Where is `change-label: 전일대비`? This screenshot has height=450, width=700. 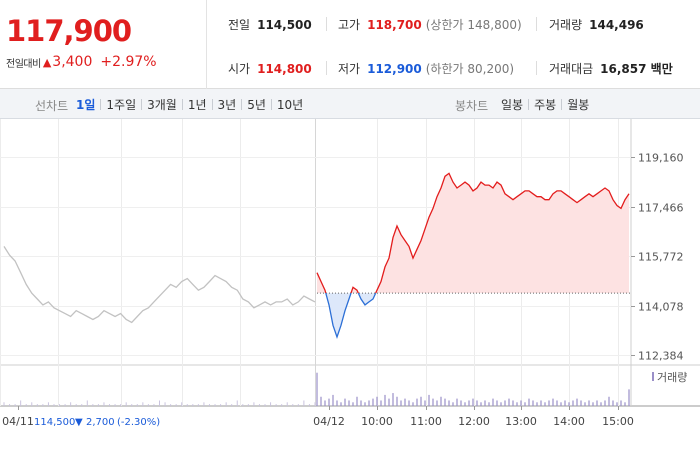 change-label: 전일대비 is located at coordinates (23, 64).